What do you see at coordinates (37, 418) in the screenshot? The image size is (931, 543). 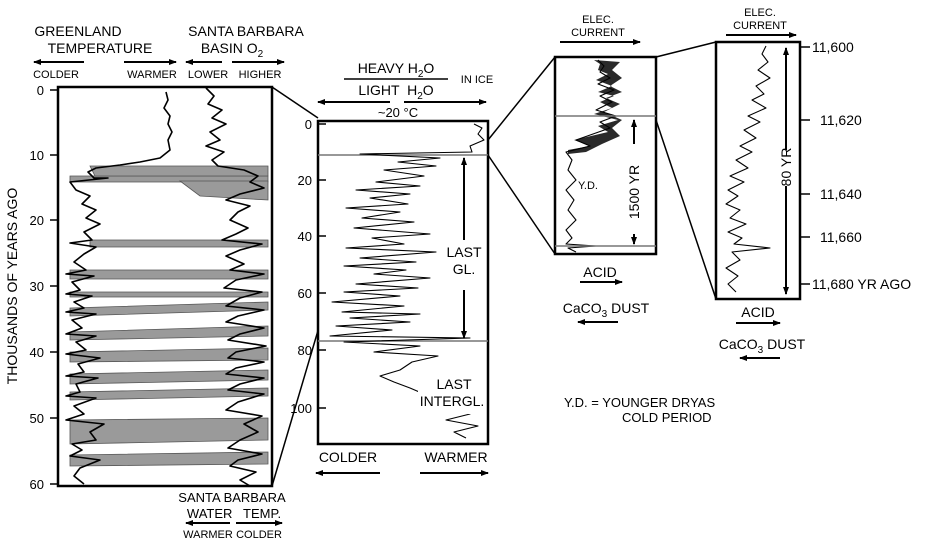 I see `tick-label: 50` at bounding box center [37, 418].